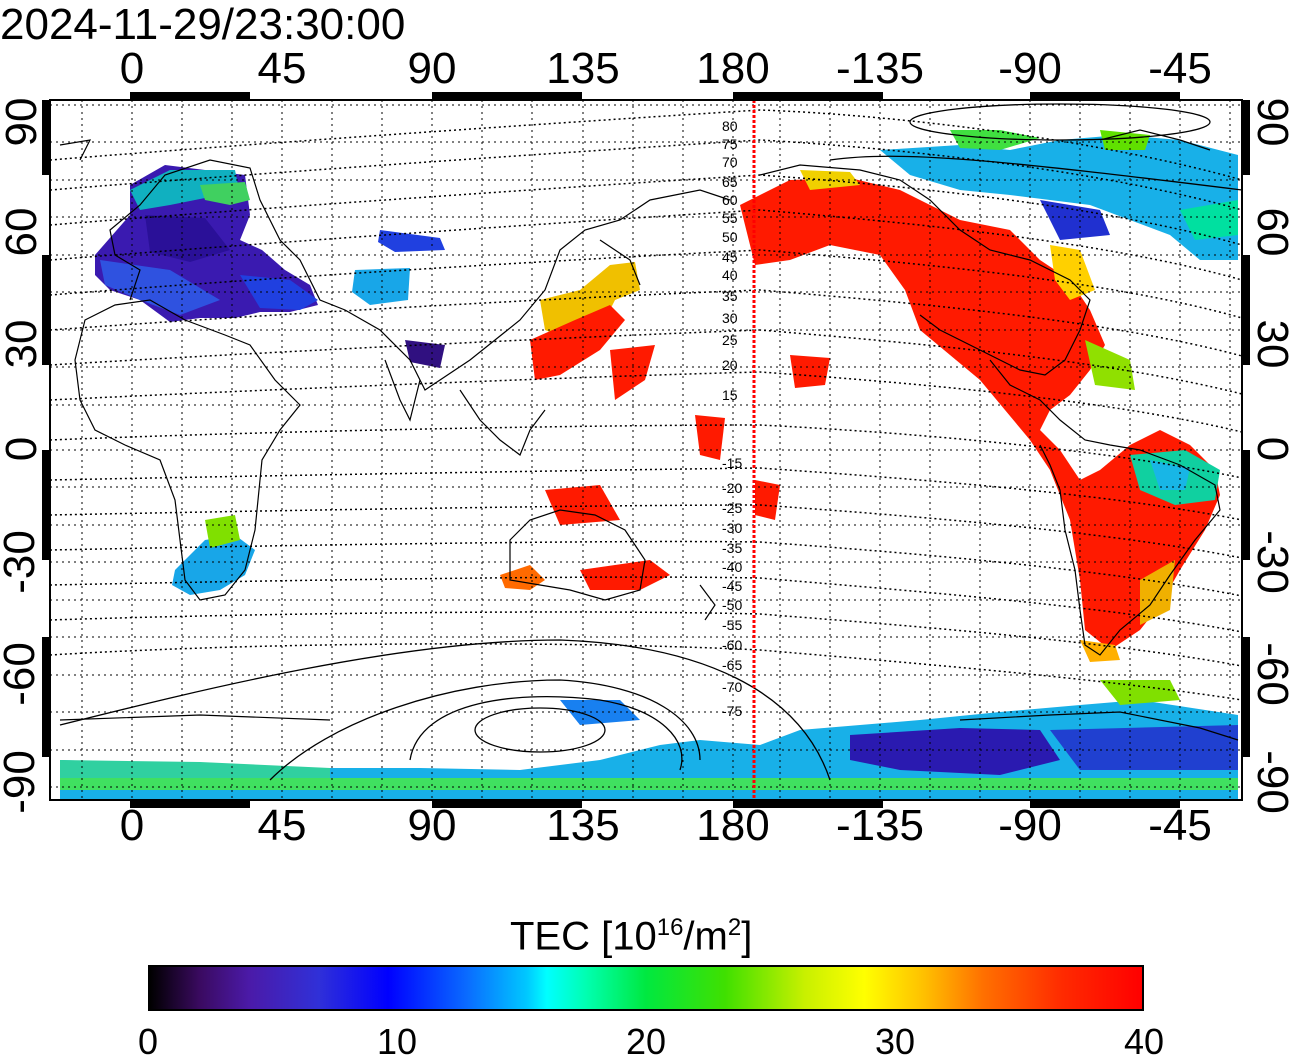  I want to click on colorbar-title-close: ], so click(747, 936).